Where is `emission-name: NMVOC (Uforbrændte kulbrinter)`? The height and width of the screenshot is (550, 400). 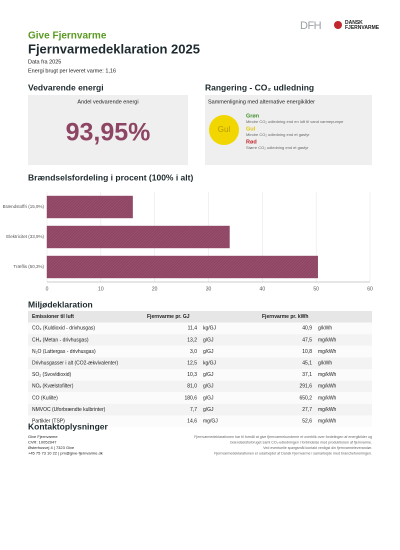 emission-name: NMVOC (Uforbrændte kulbrinter) is located at coordinates (69, 410).